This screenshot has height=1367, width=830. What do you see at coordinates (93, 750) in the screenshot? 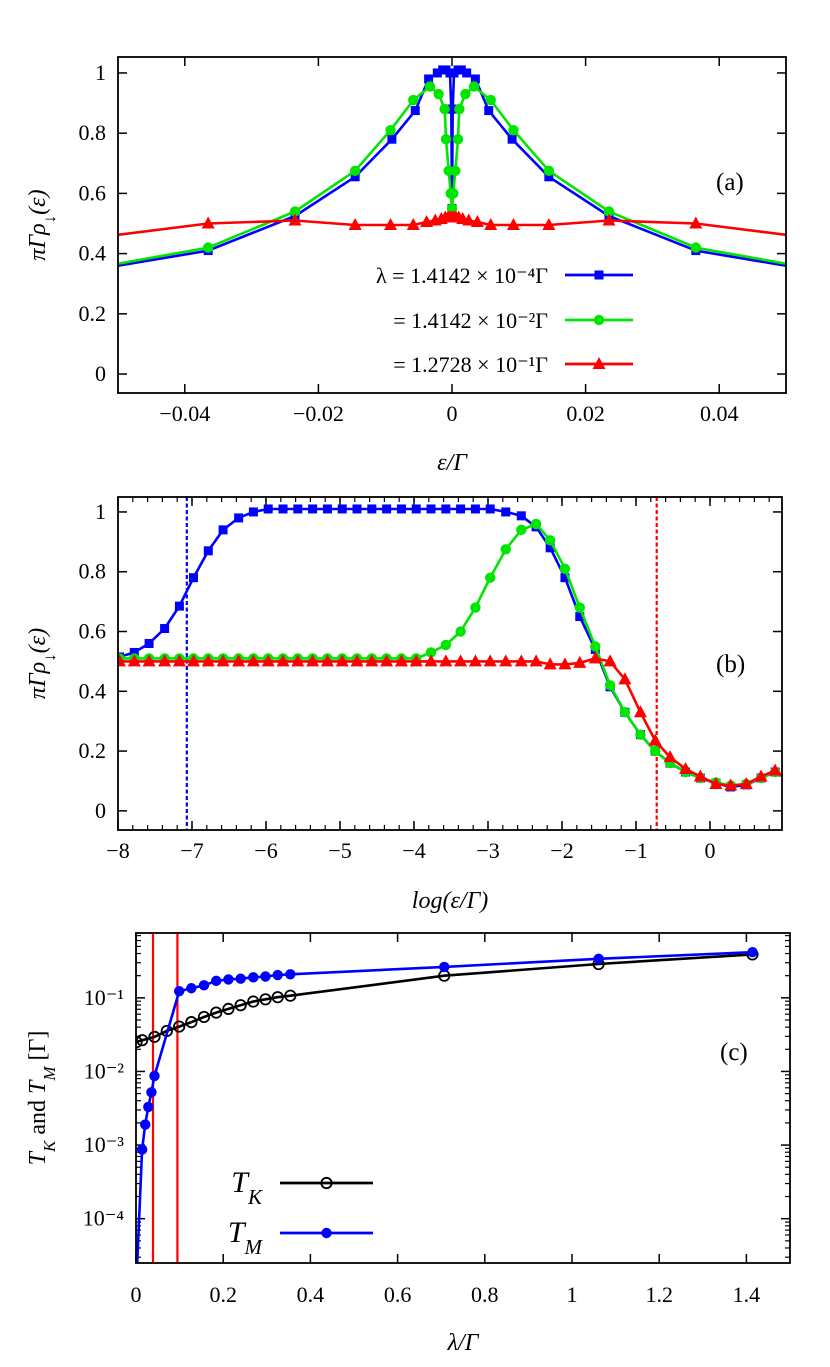
I see `y-tick-label: 0.2` at bounding box center [93, 750].